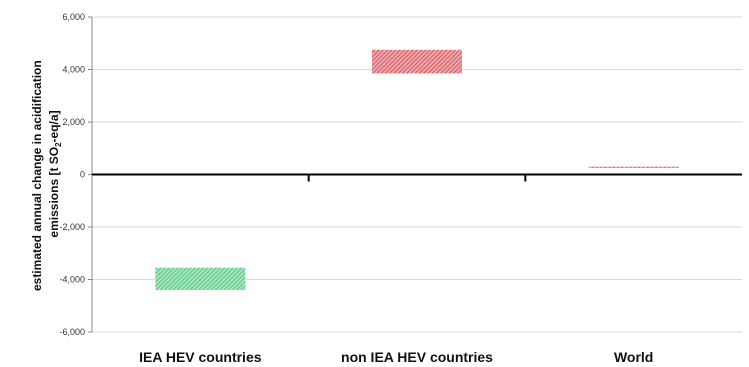 This screenshot has width=749, height=367. Describe the element at coordinates (54, 126) in the screenshot. I see `y-axis-title-line2-b: -eq/a]` at that location.